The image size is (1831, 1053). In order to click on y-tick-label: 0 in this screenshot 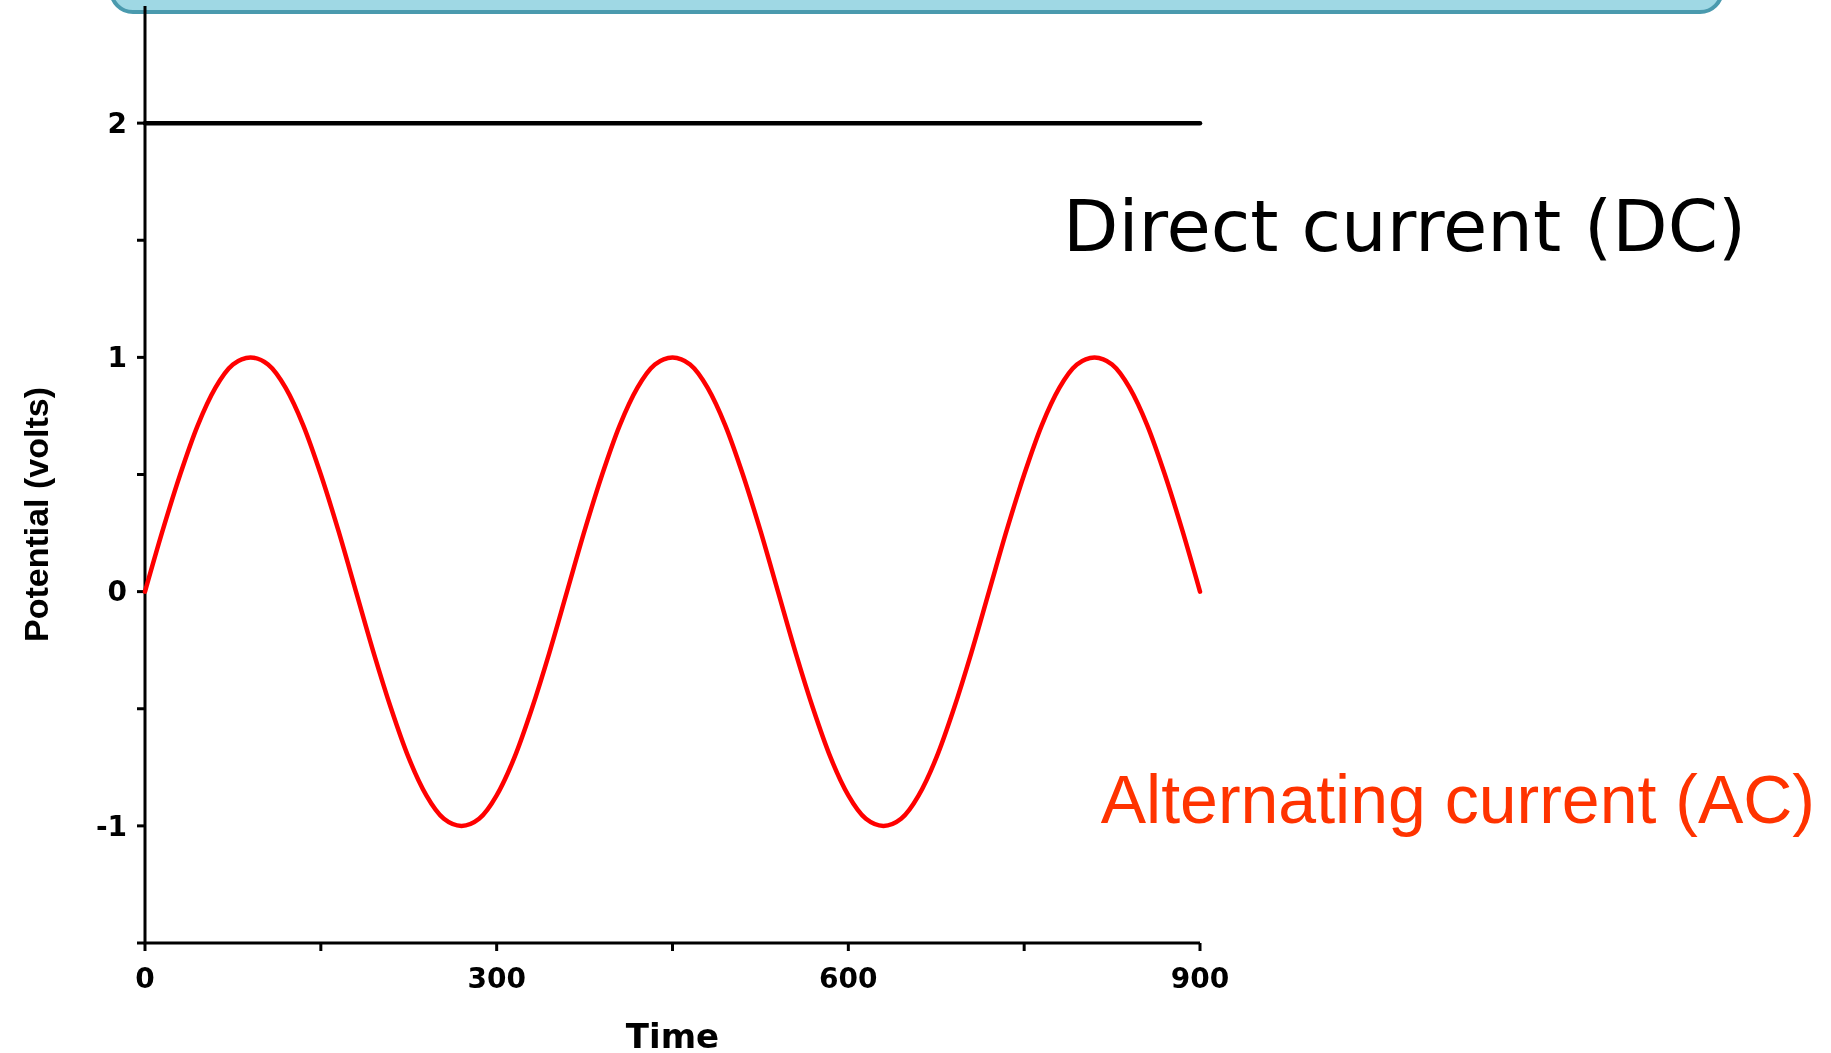, I will do `click(117, 592)`.